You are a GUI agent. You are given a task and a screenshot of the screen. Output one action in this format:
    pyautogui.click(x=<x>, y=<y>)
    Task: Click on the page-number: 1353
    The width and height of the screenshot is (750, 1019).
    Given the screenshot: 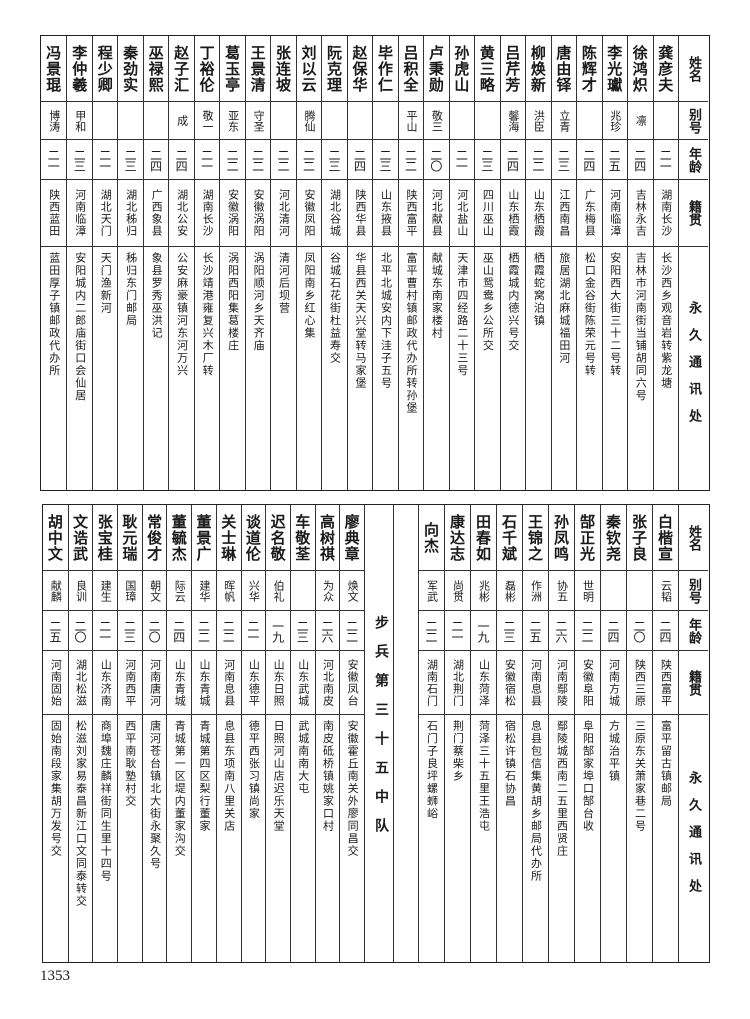 What is the action you would take?
    pyautogui.click(x=55, y=976)
    